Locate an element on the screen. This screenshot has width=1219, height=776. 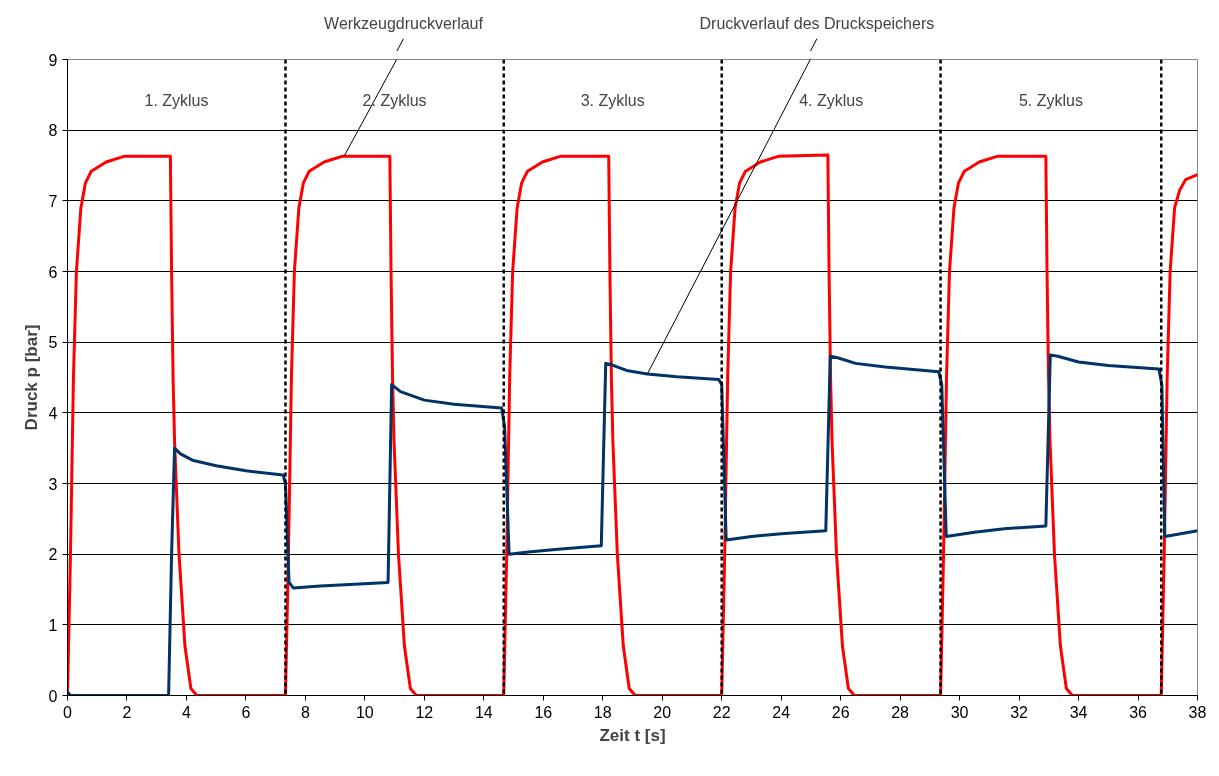
annotation: 1. Zyklus is located at coordinates (176, 101).